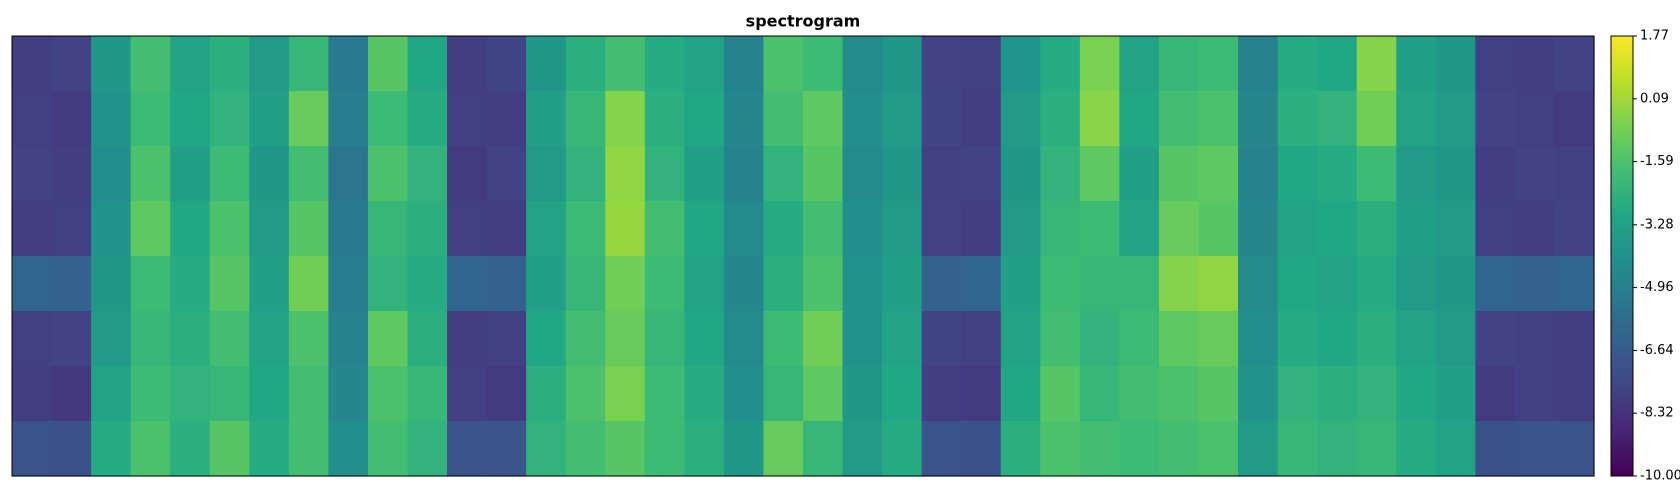  What do you see at coordinates (1654, 36) in the screenshot?
I see `colorbar-tick-label: 1.77` at bounding box center [1654, 36].